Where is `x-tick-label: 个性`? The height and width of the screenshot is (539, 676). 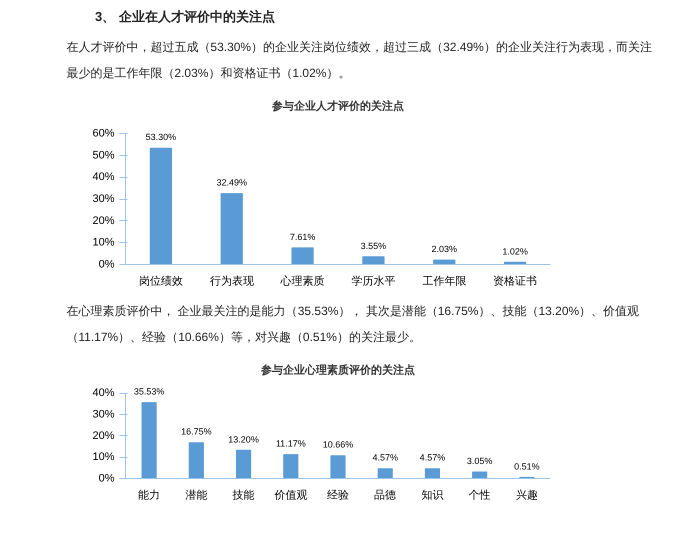 x-tick-label: 个性 is located at coordinates (479, 496).